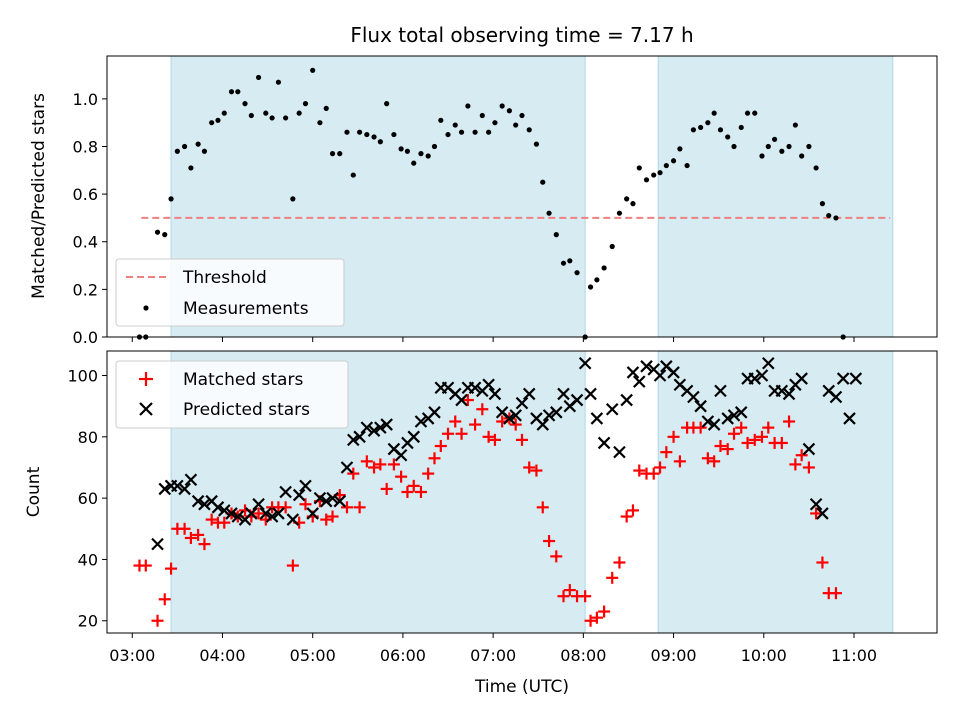  I want to click on measurements-legend-label: Measurements, so click(246, 309).